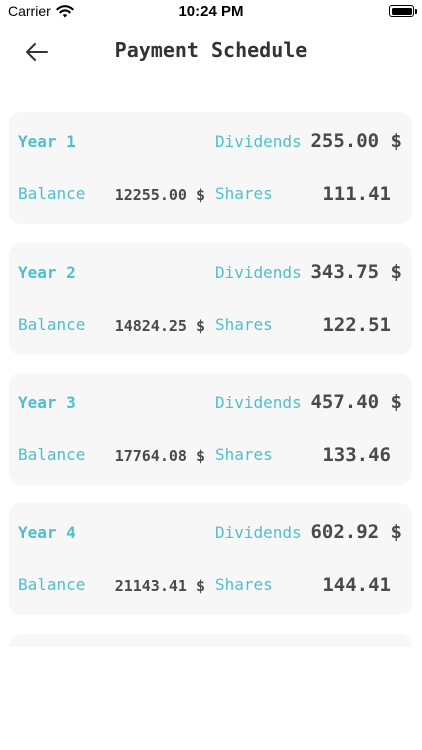 The height and width of the screenshot is (750, 422). I want to click on dividends-value: 343.75 $, so click(356, 272).